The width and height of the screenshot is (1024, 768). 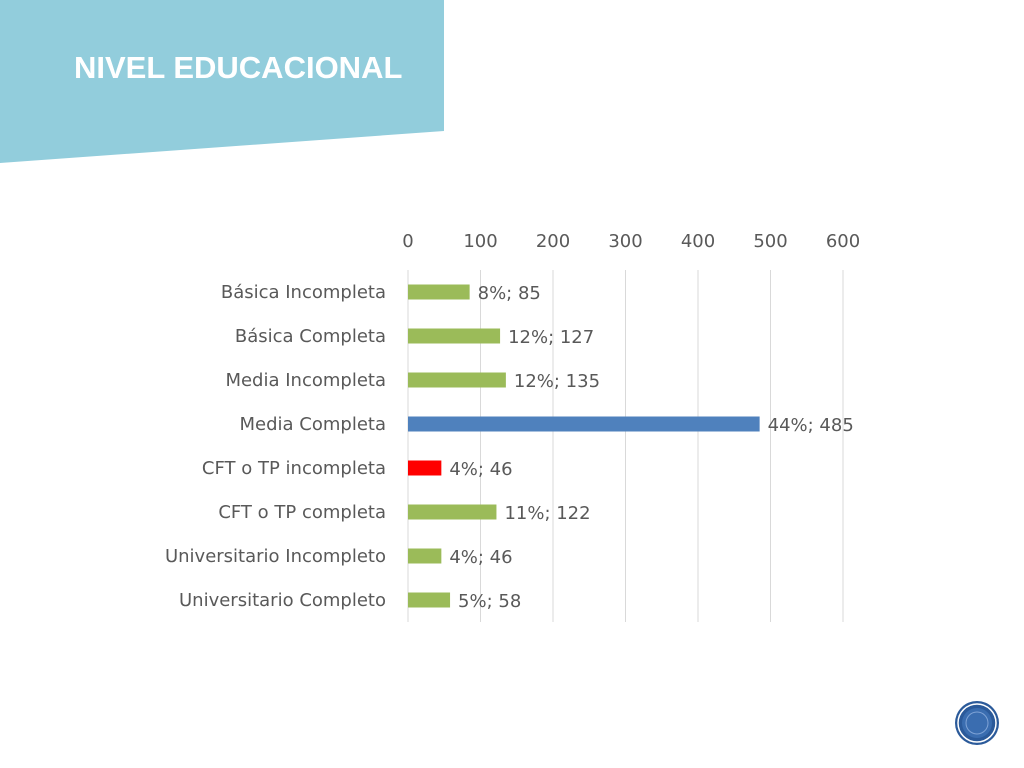 I want to click on x-tick-label: 0, so click(x=407, y=241).